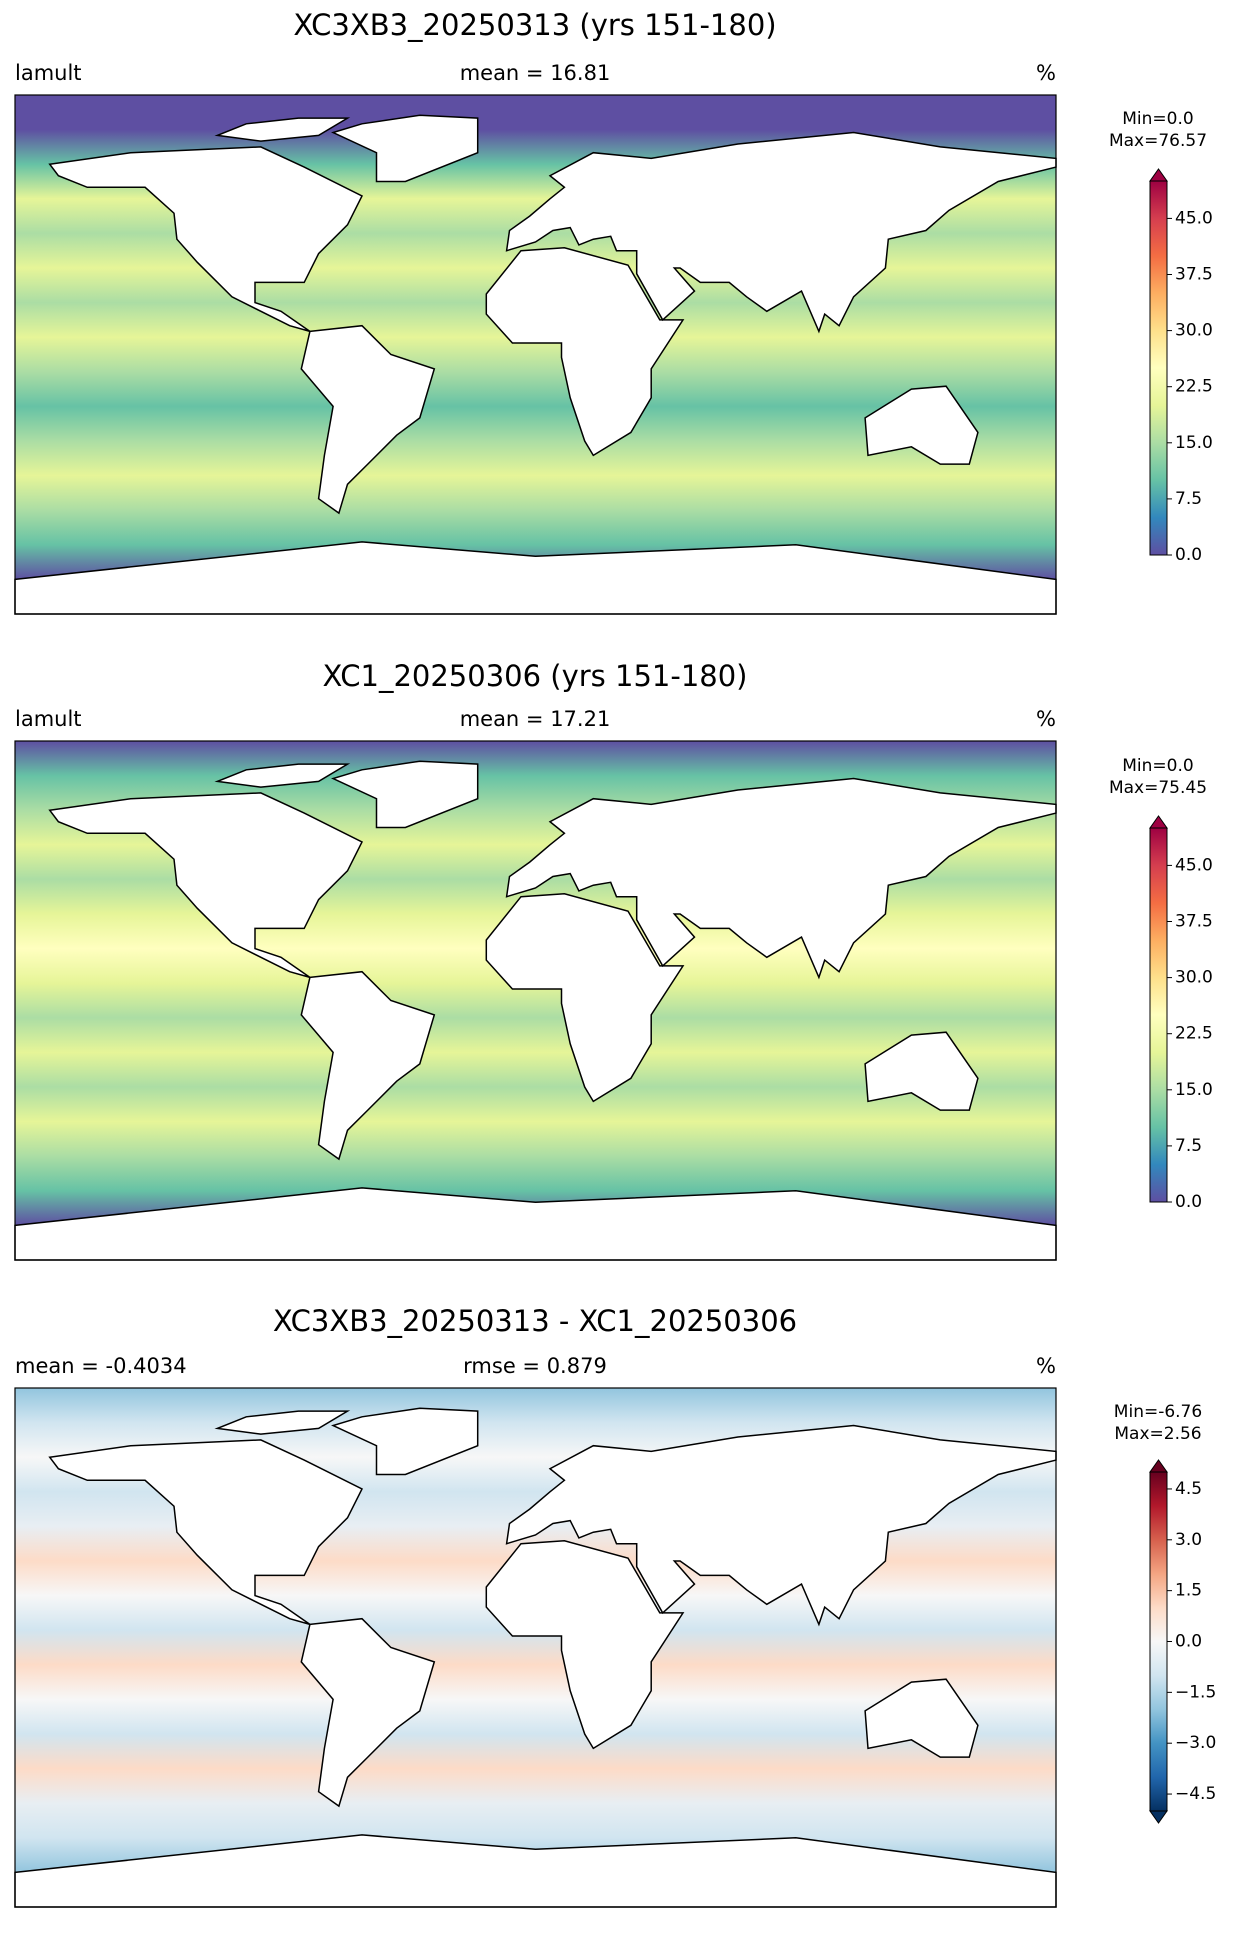 This screenshot has height=1939, width=1257. Describe the element at coordinates (535, 719) in the screenshot. I see `center-label: mean = 17.21` at that location.